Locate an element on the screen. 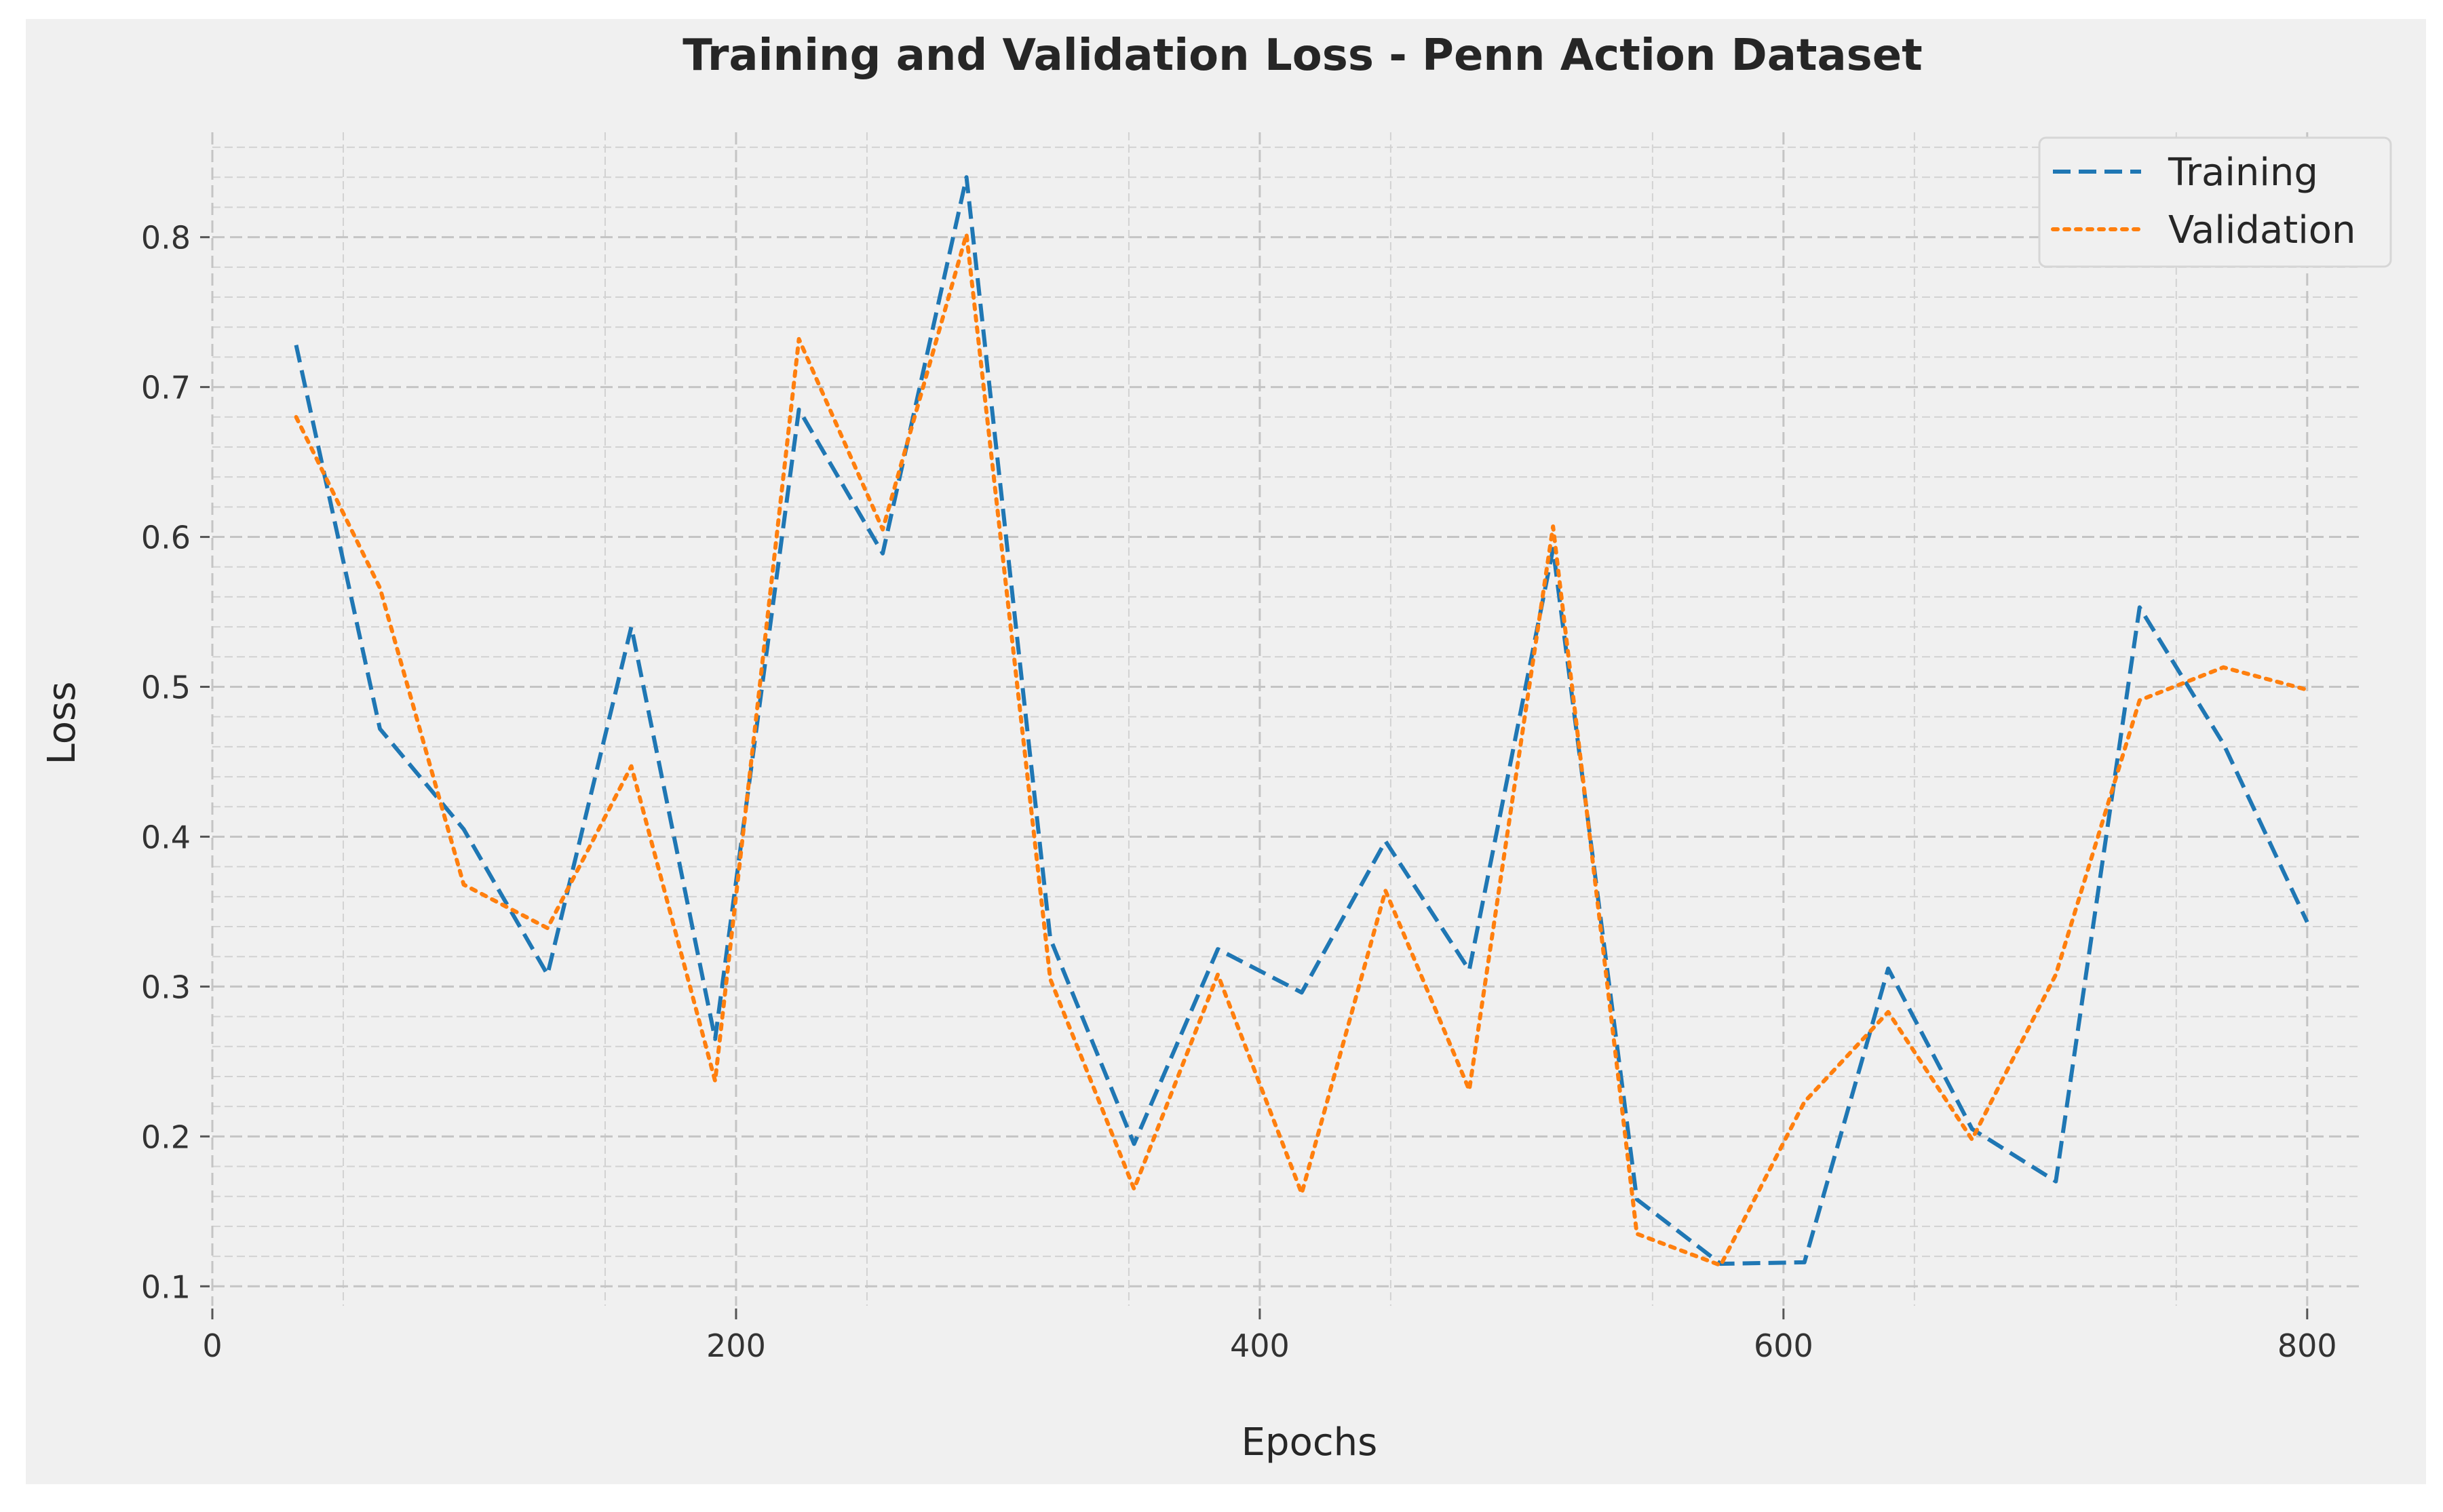 Image resolution: width=2443 pixels, height=1512 pixels. x-tick-label: 0 is located at coordinates (212, 1346).